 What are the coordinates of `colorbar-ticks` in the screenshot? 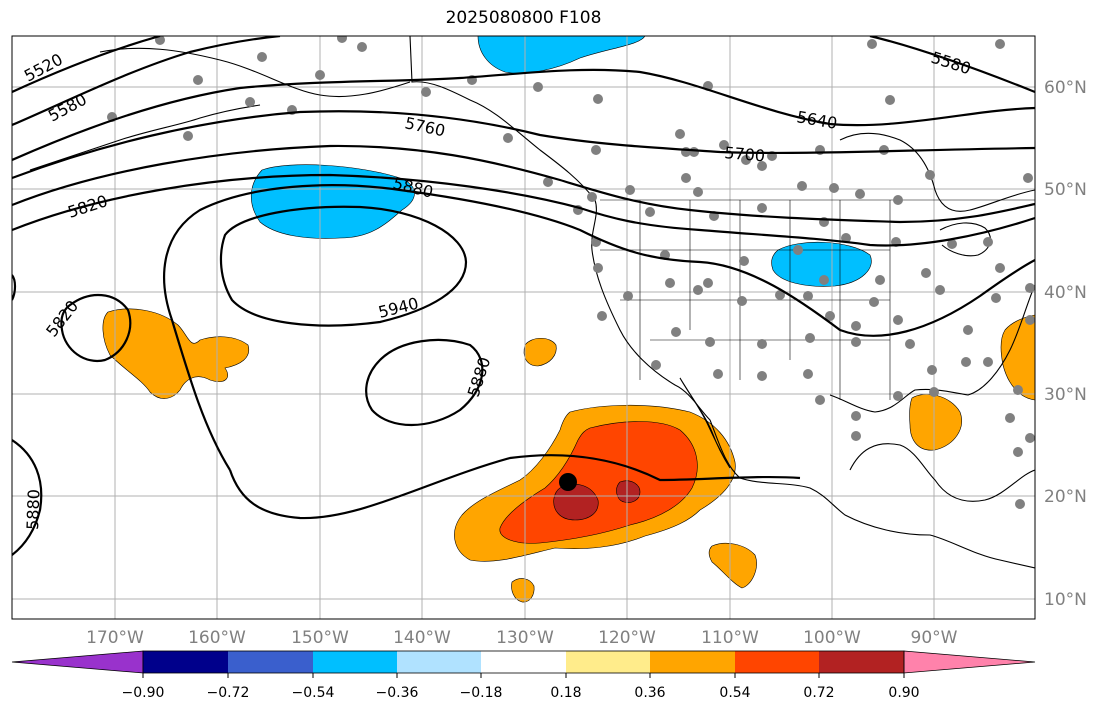 It's located at (523, 675).